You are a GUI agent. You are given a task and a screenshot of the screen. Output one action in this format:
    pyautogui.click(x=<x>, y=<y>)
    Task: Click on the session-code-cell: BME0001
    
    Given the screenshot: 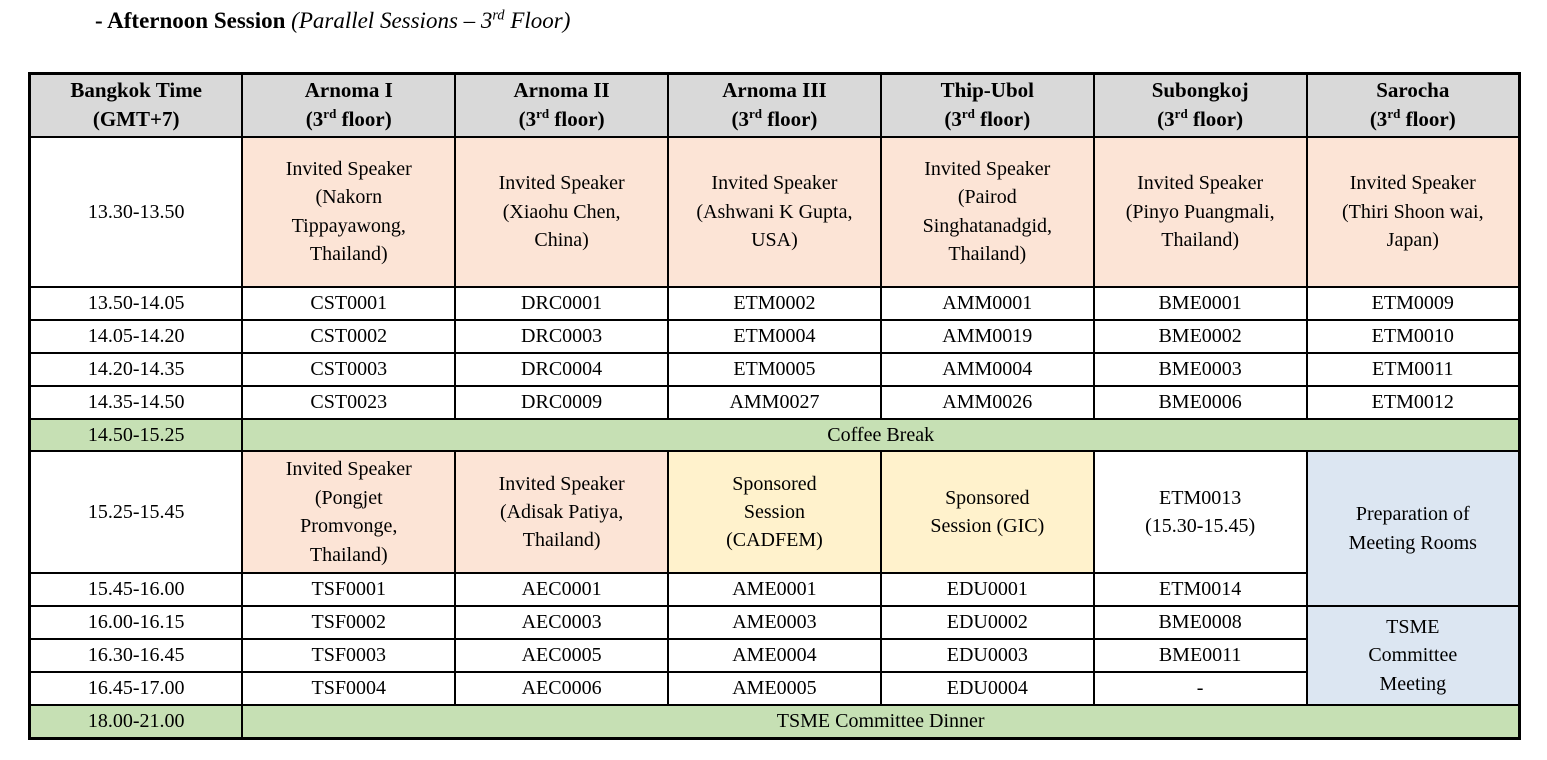 What is the action you would take?
    pyautogui.click(x=1200, y=303)
    